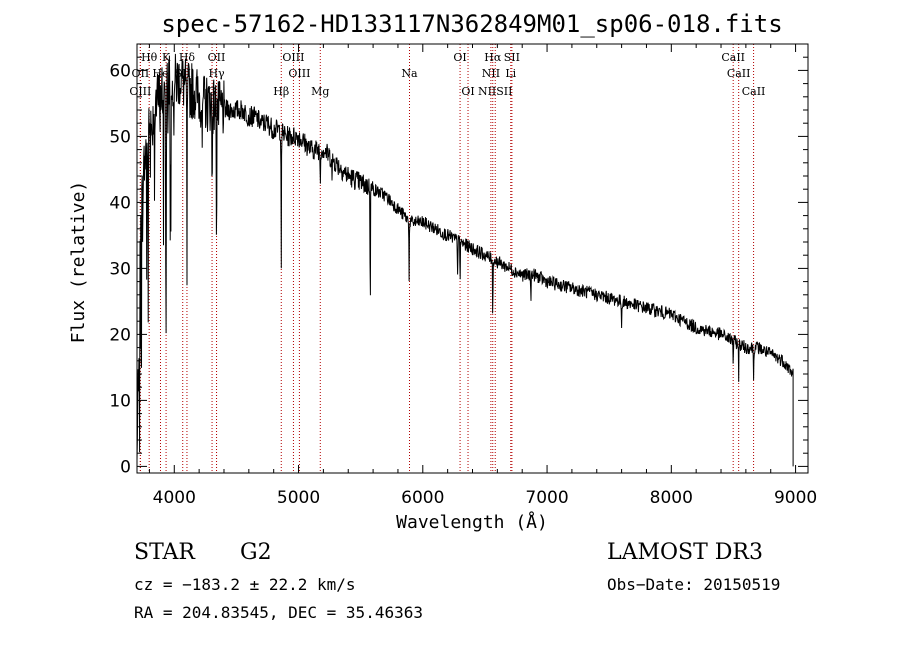  Describe the element at coordinates (671, 498) in the screenshot. I see `x-tick-label: 8000` at that location.